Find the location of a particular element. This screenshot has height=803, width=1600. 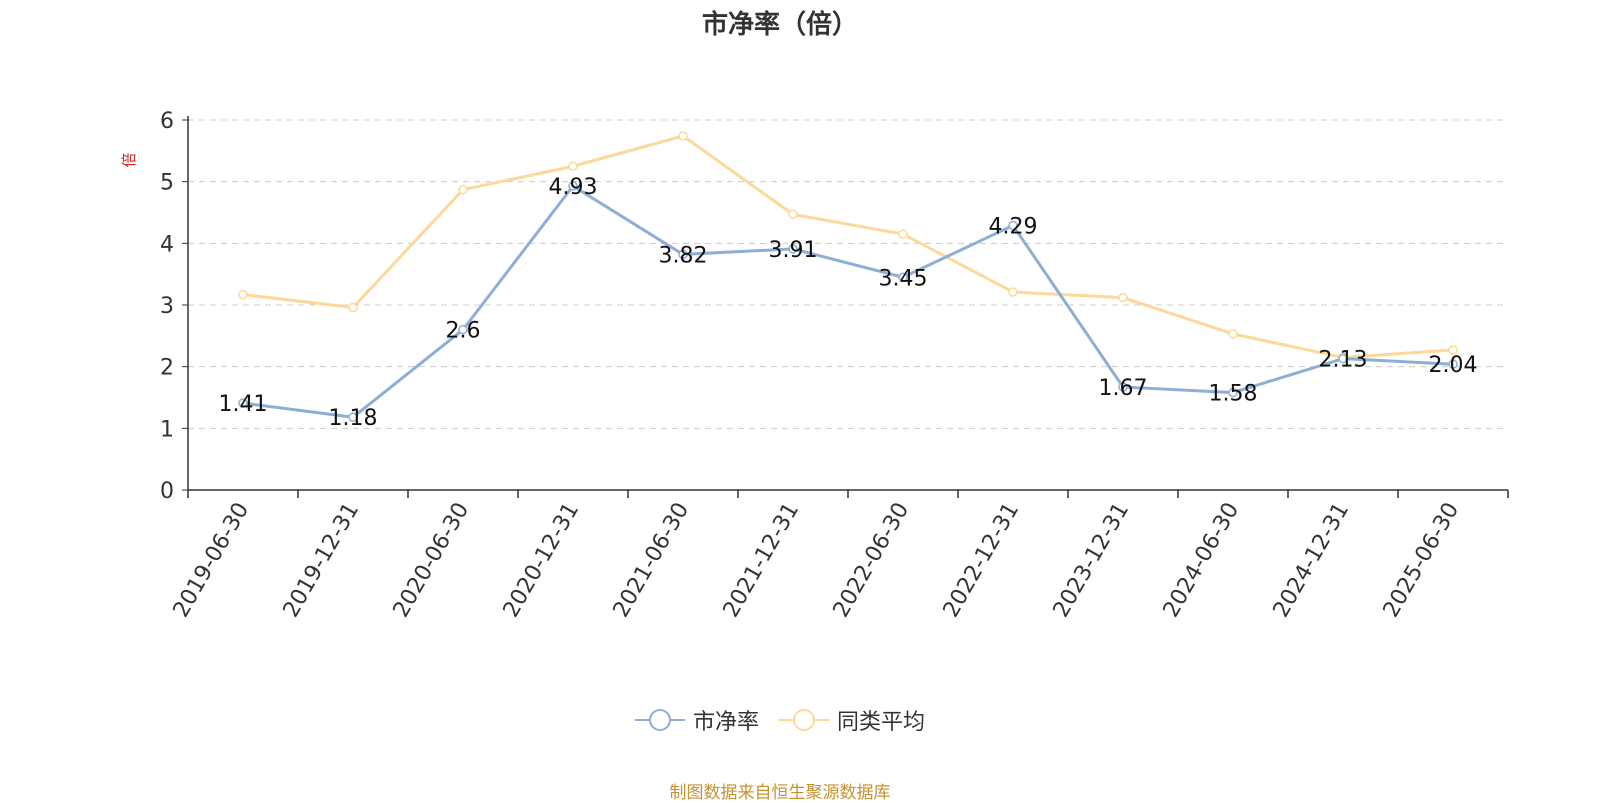

data-label-pb: 3.82 is located at coordinates (683, 255).